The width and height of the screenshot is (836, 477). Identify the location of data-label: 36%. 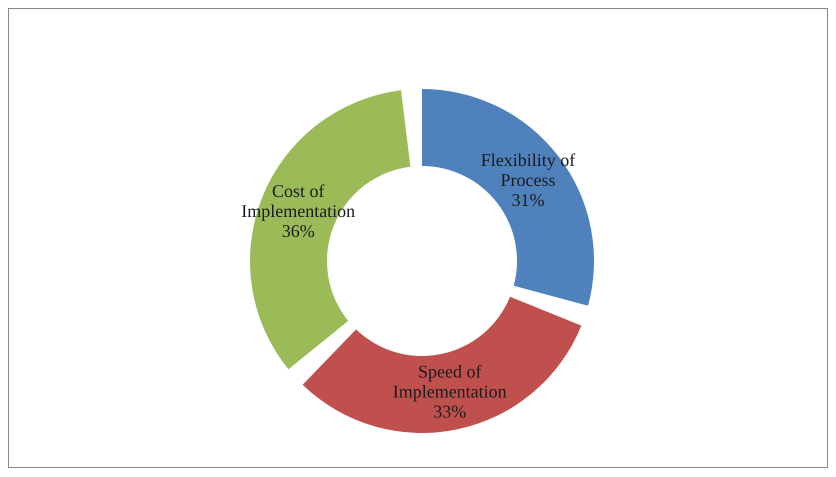
(298, 231).